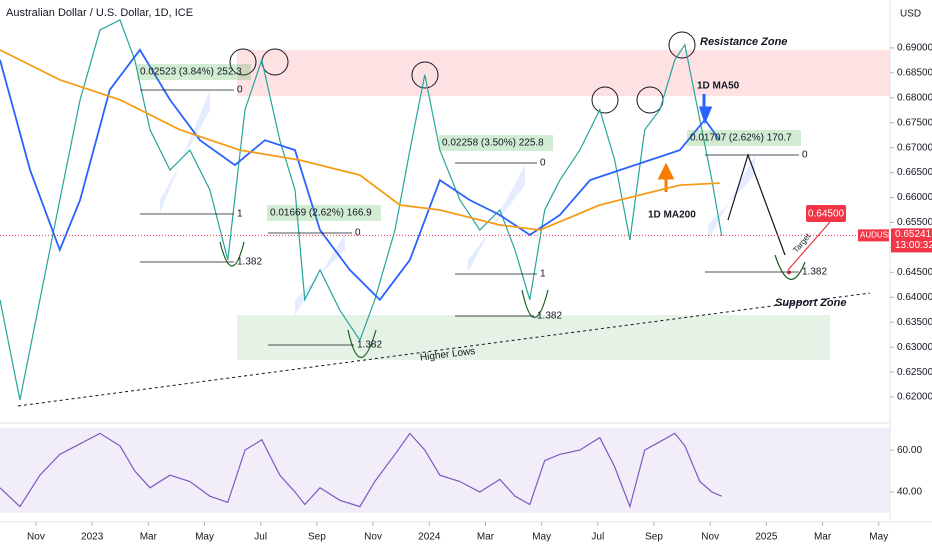 The height and width of the screenshot is (550, 932). Describe the element at coordinates (672, 215) in the screenshot. I see `ma200-label: 1D MA200` at that location.